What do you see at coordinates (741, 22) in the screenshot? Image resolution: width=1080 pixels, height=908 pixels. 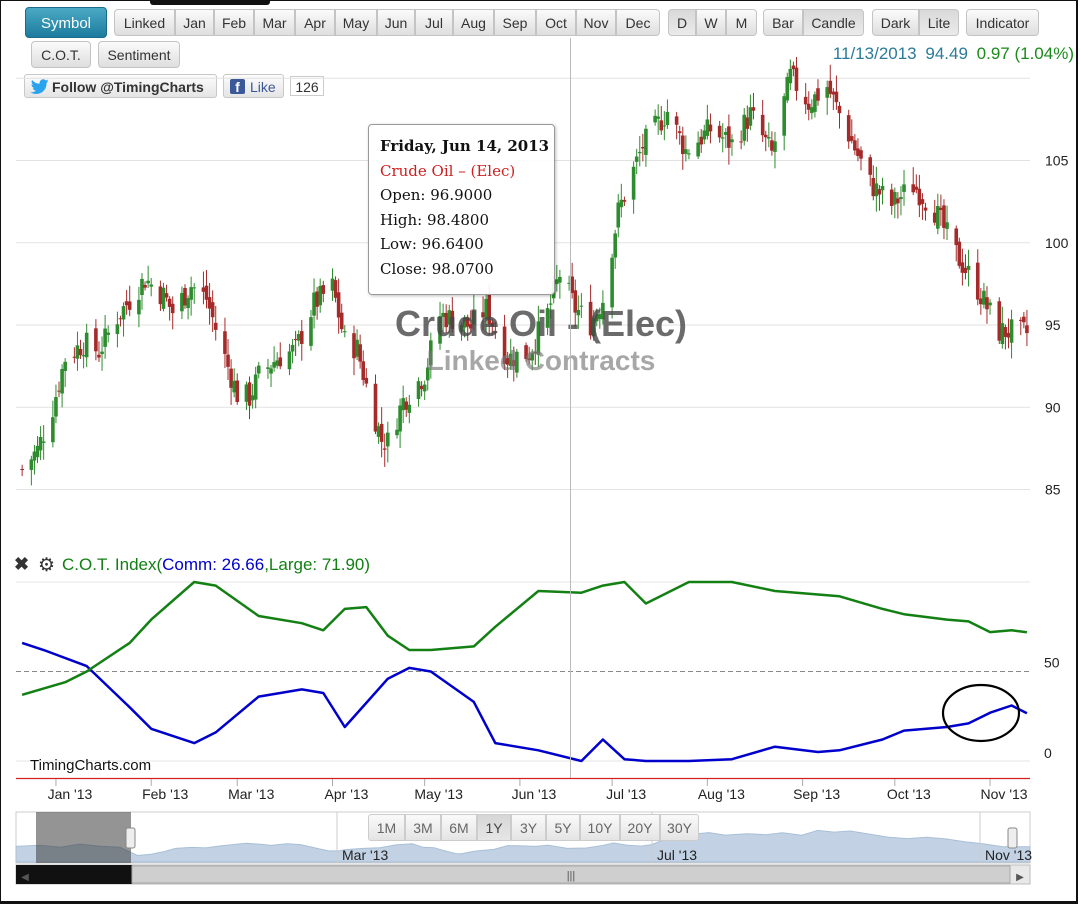 I see `period-button-monthly: M` at bounding box center [741, 22].